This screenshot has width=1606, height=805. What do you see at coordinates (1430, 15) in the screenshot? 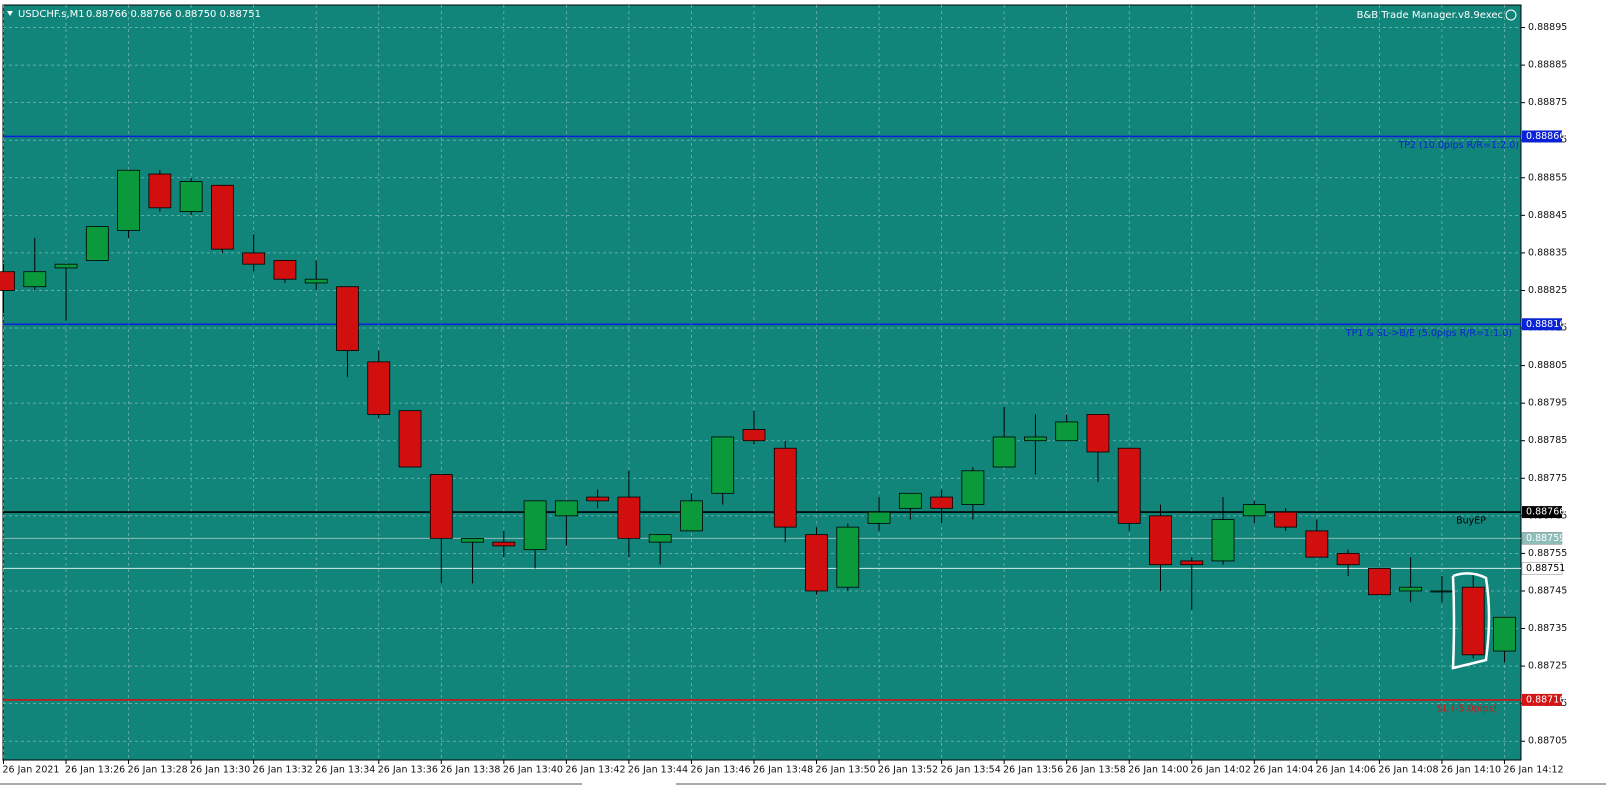
I see `indicator-name: B&B Trade Manager.v8.9exec` at bounding box center [1430, 15].